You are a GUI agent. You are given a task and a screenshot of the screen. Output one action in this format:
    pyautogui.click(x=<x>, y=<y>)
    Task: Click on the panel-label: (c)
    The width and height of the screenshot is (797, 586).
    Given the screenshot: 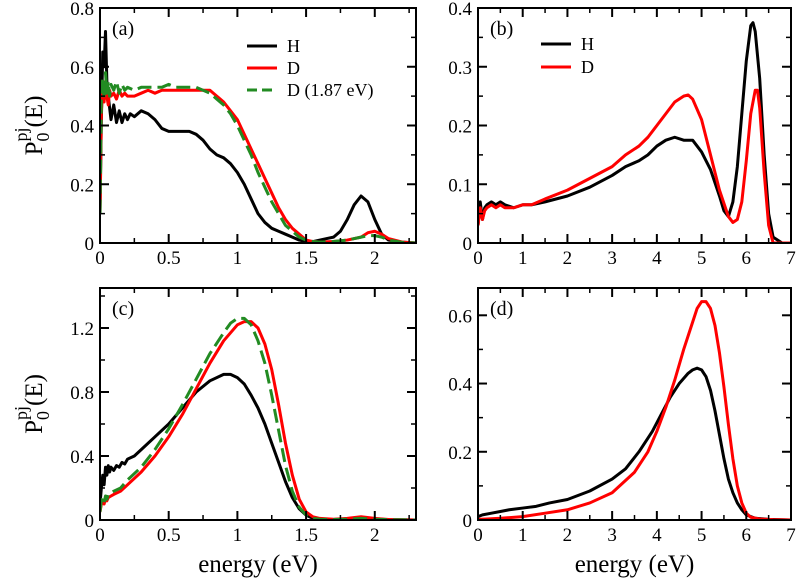 What is the action you would take?
    pyautogui.click(x=123, y=309)
    